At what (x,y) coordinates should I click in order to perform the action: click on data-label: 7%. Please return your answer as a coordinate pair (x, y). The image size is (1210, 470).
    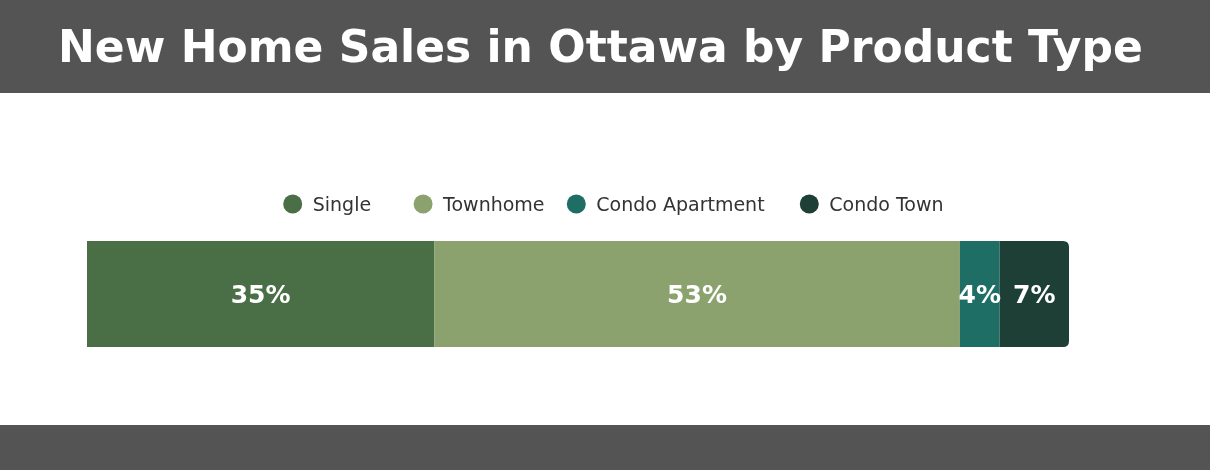
    Looking at the image, I should click on (1034, 294).